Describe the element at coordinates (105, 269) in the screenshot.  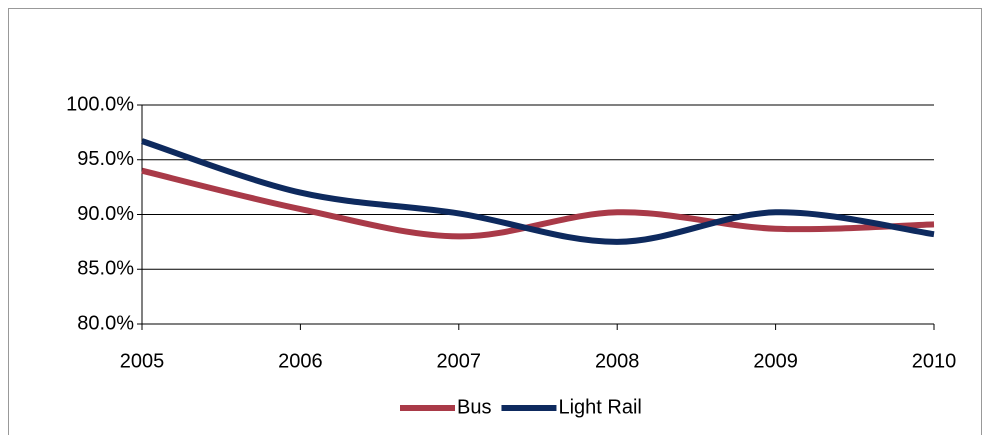
I see `y-tick-label: 85.0%` at that location.